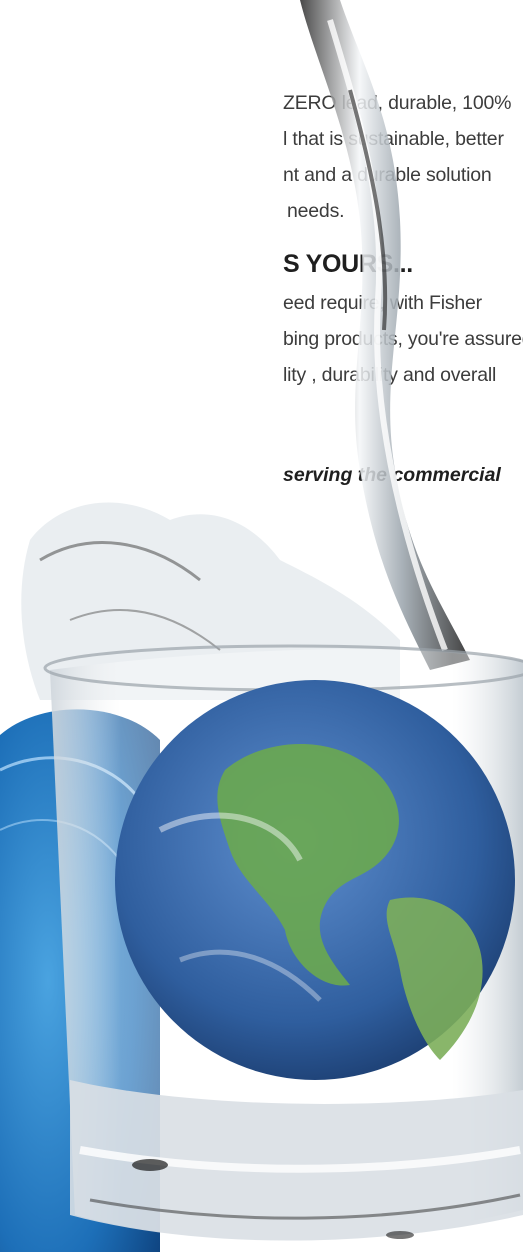  I want to click on paragraph-2-line-2: bing products, you're assured, so click(403, 339).